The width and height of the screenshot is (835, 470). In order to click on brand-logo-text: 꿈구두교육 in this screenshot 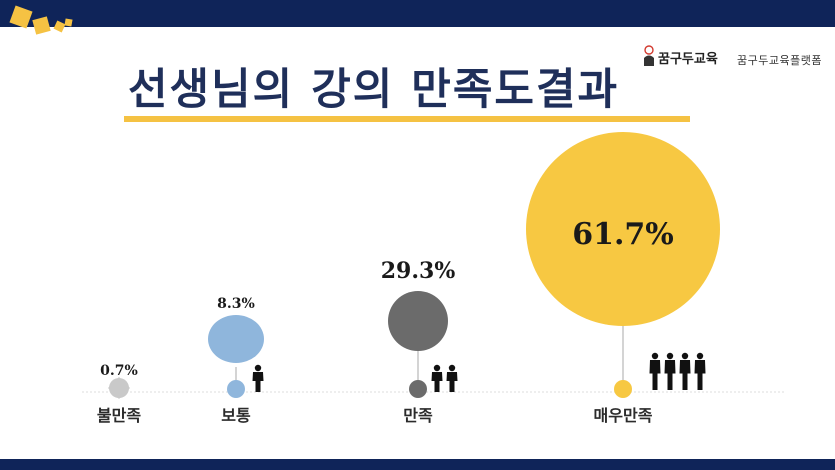, I will do `click(688, 59)`.